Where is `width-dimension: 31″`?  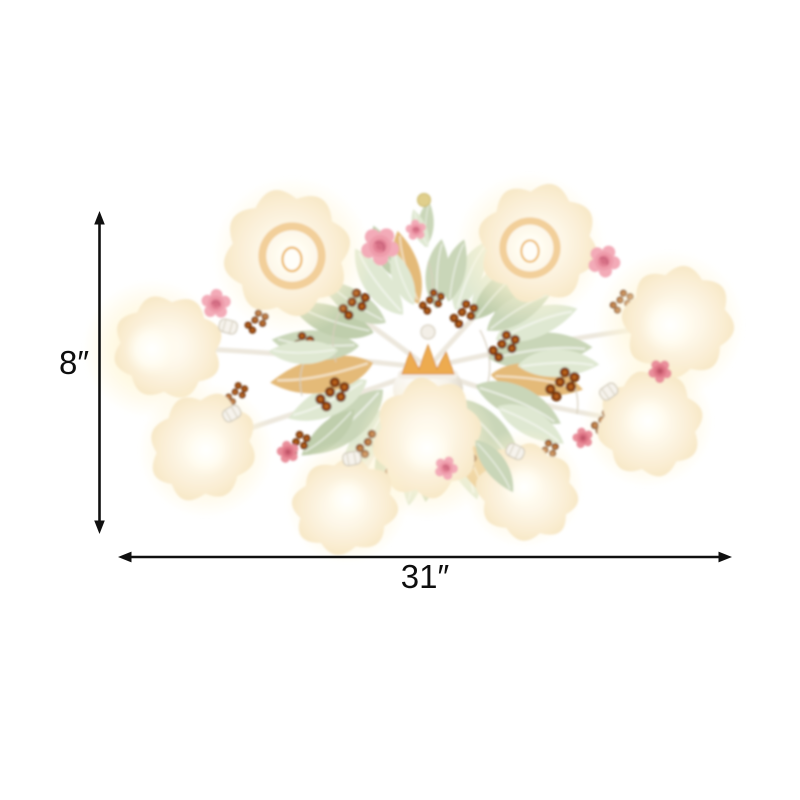 width-dimension: 31″ is located at coordinates (425, 573).